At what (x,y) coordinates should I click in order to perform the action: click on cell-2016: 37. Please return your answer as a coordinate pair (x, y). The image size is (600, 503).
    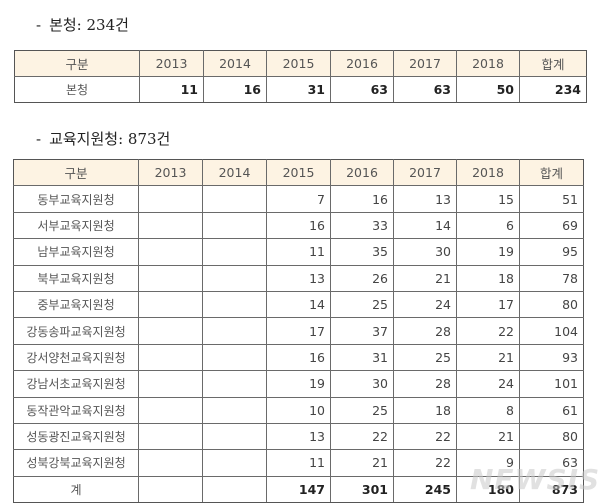
    Looking at the image, I should click on (362, 331).